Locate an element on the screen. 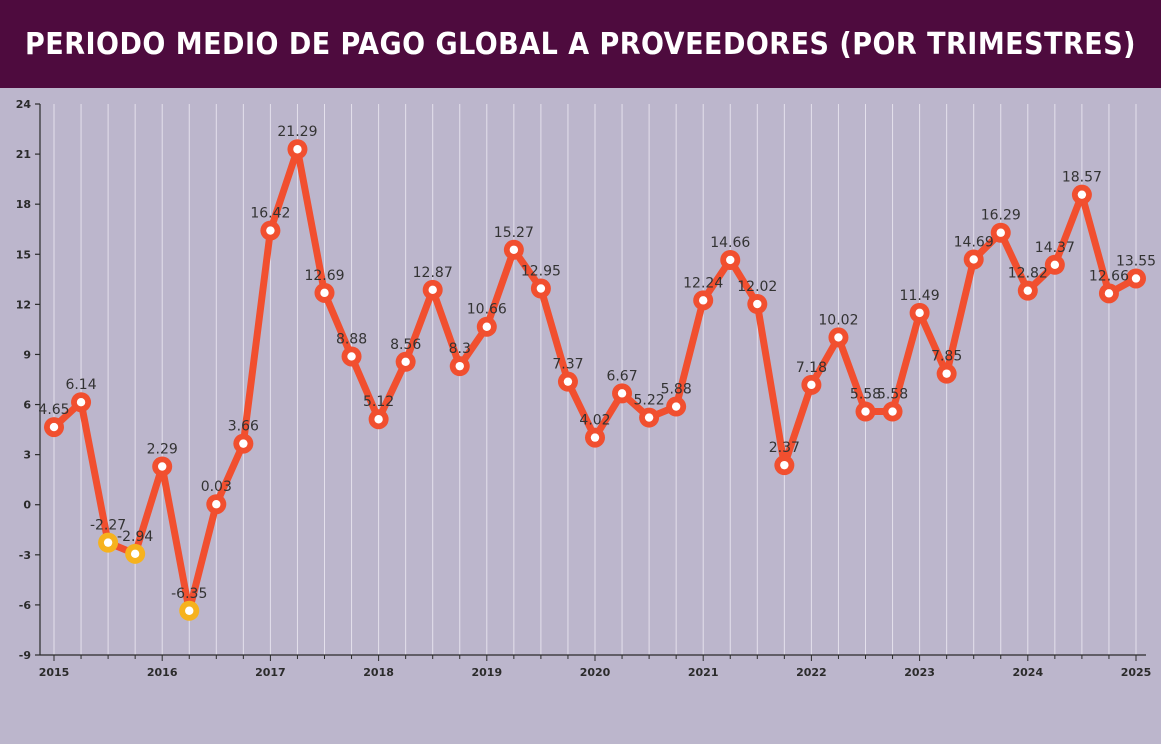 Image resolution: width=1161 pixels, height=744 pixels. data-label: 12.66 is located at coordinates (1109, 276).